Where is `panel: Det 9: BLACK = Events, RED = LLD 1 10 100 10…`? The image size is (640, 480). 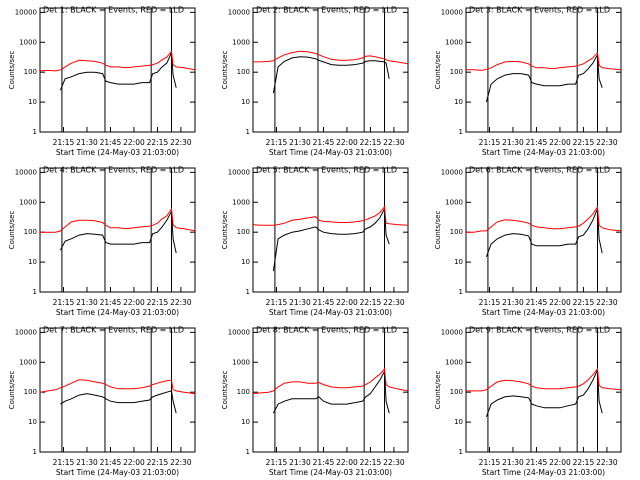 panel: Det 9: BLACK = Events, RED = LLD 1 10 100 10… is located at coordinates (528, 401).